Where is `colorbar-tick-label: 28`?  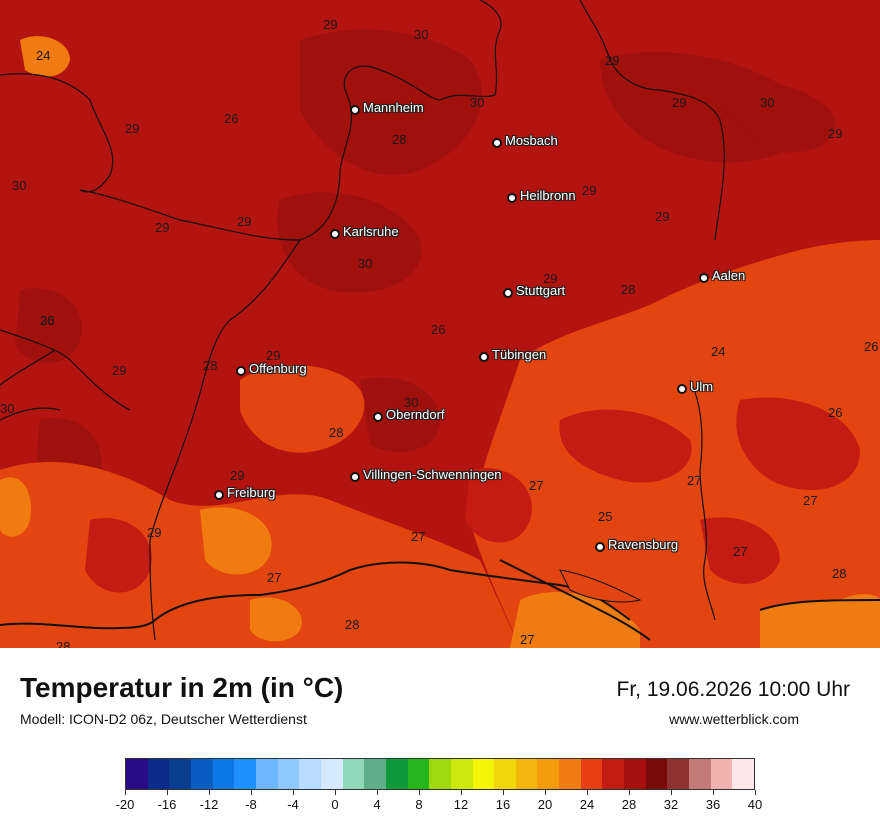
colorbar-tick-label: 28 is located at coordinates (629, 804).